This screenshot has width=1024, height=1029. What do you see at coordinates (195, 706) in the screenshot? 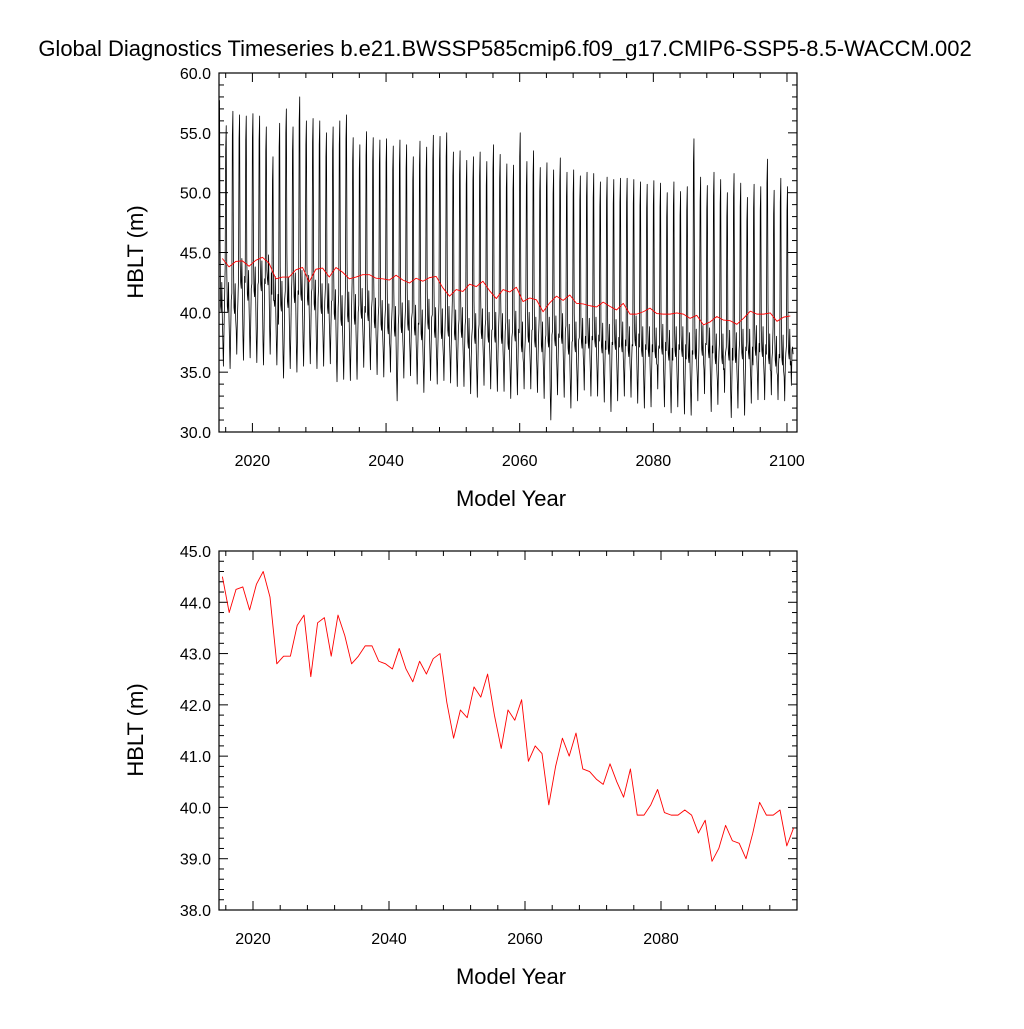
I see `y-tick-label: 42.0` at bounding box center [195, 706].